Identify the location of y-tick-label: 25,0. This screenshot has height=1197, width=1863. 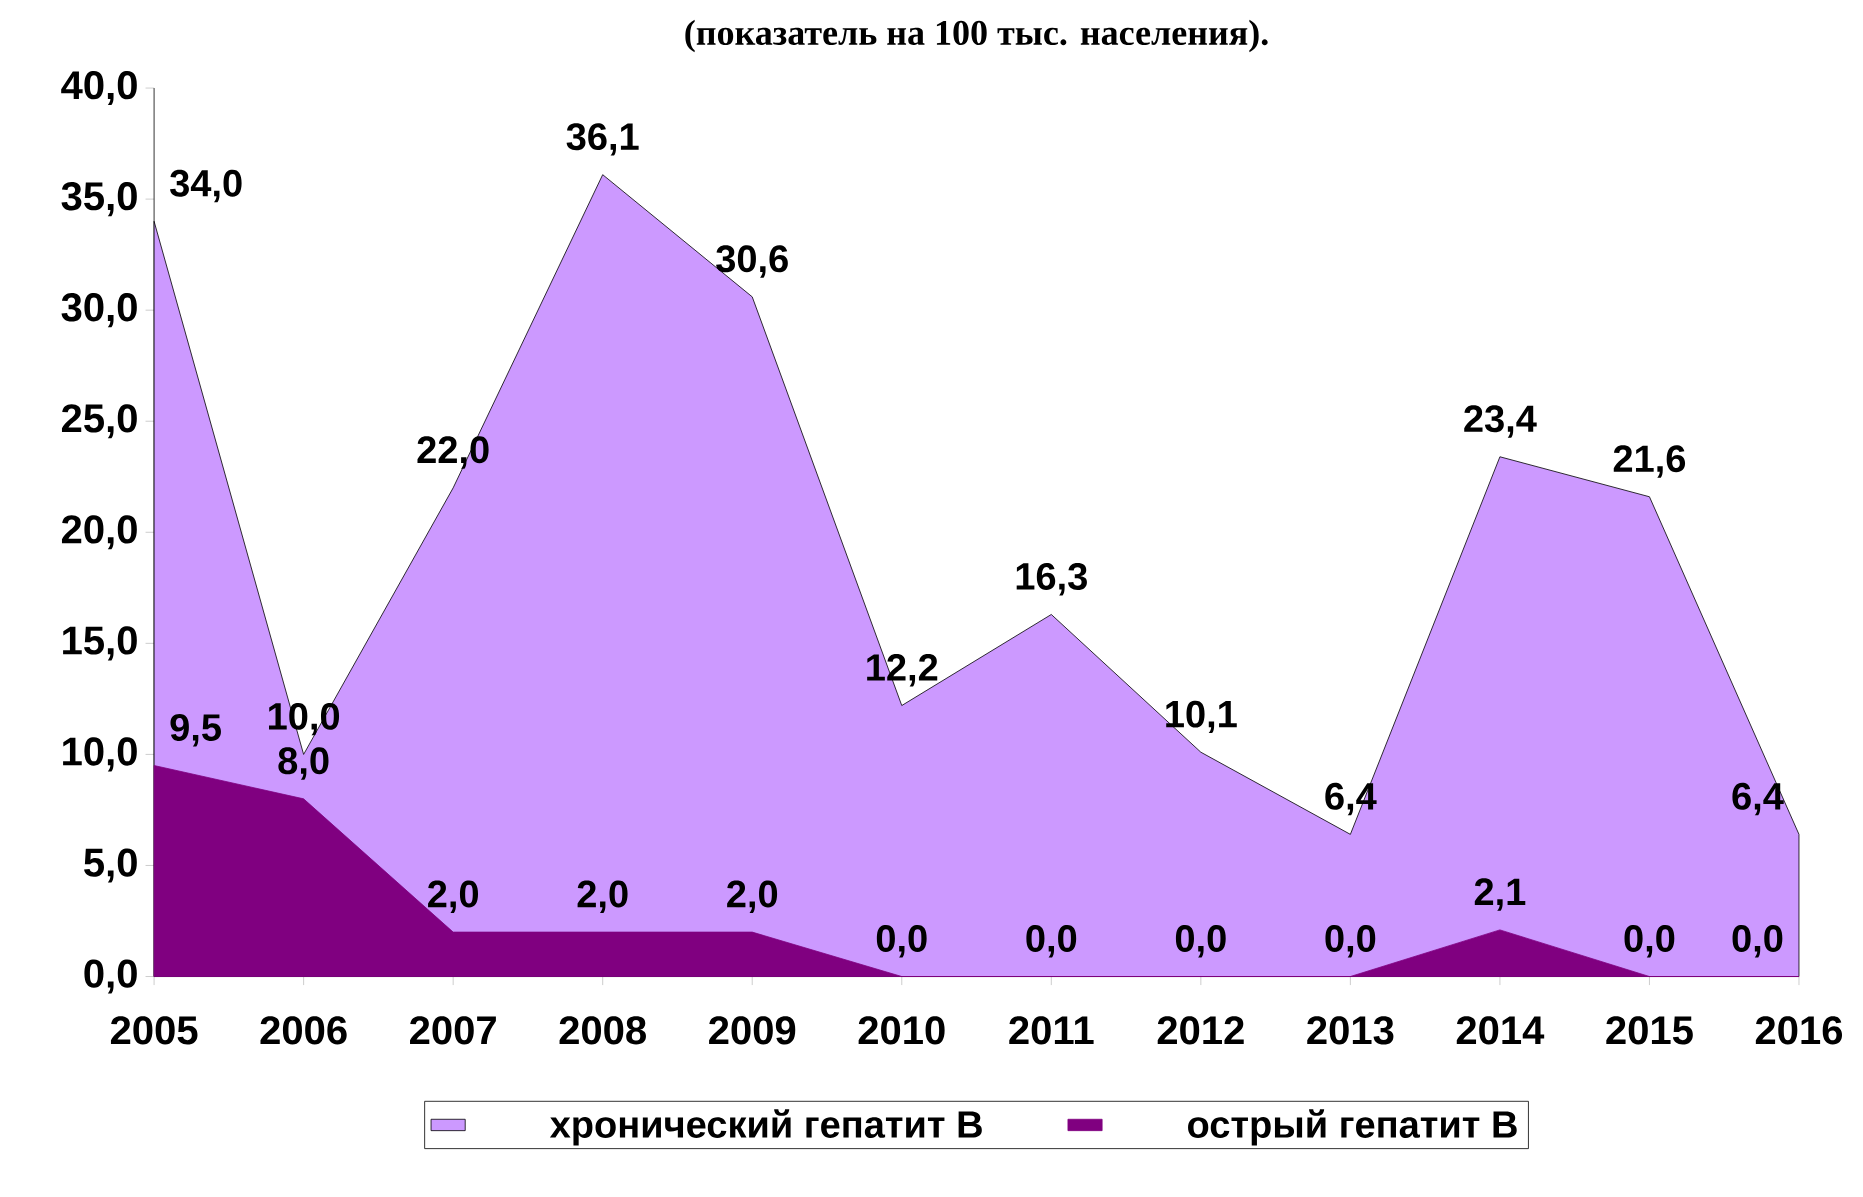
(99, 421).